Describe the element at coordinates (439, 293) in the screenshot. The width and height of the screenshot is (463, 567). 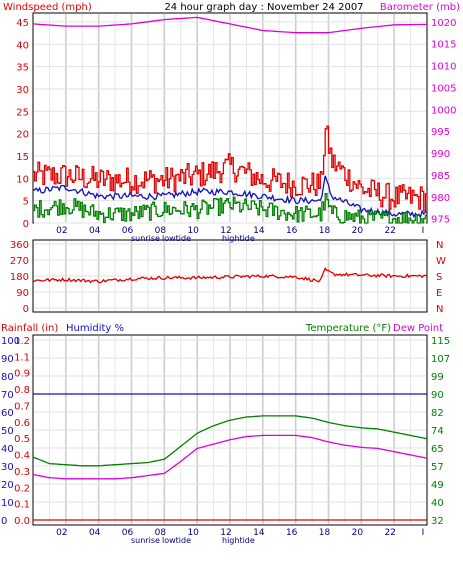
I see `compass-tick-label: E` at that location.